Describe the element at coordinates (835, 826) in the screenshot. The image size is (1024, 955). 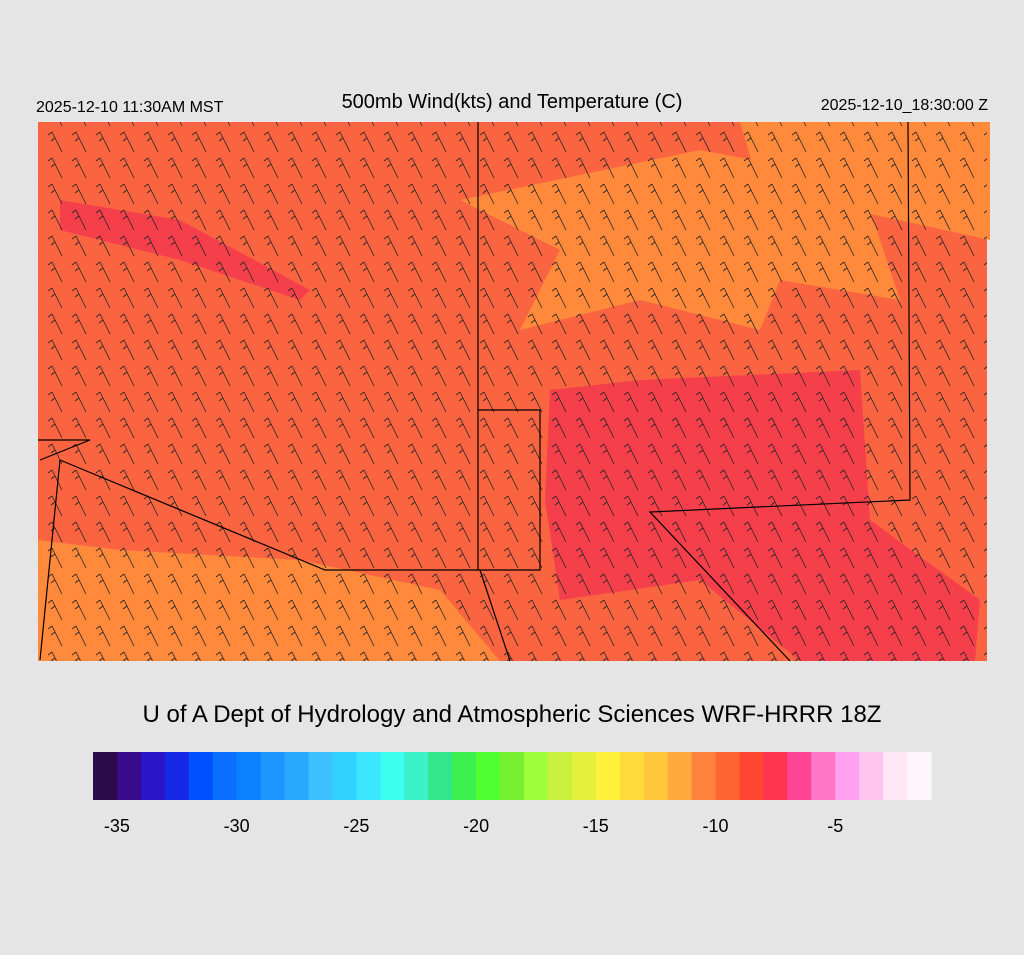
I see `colorbar-tick-label: -5` at that location.